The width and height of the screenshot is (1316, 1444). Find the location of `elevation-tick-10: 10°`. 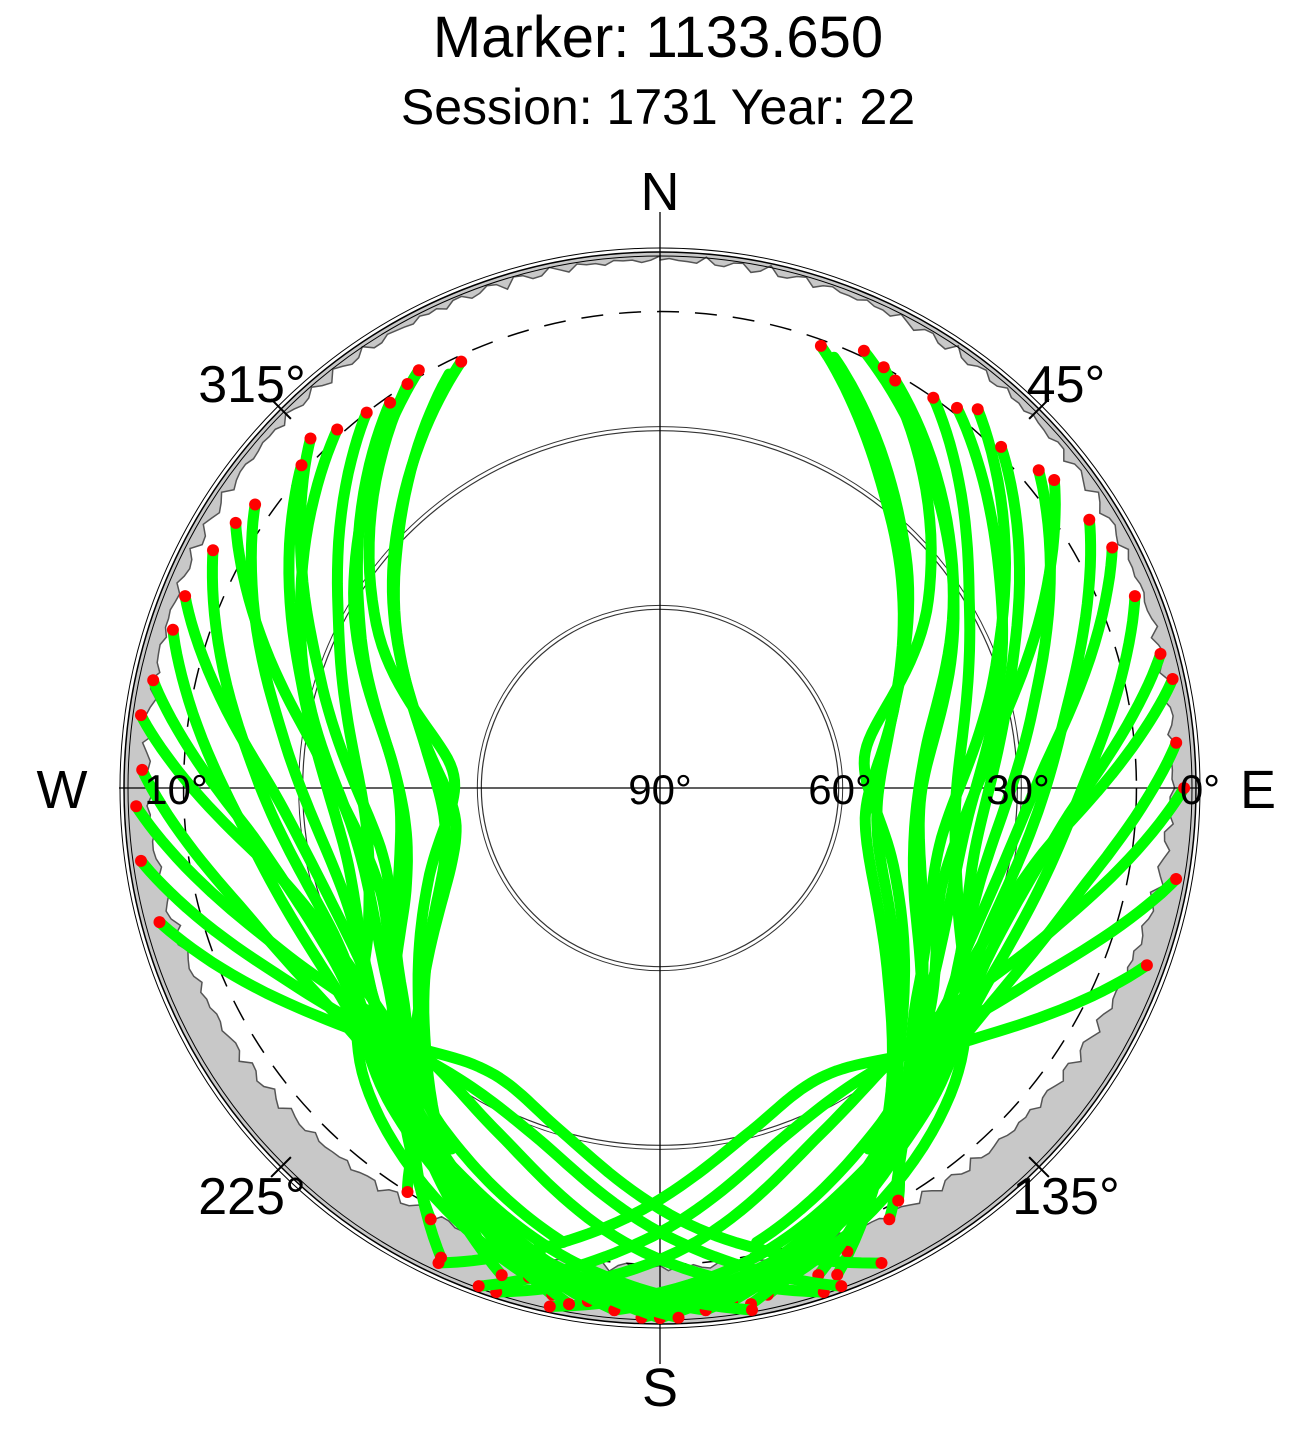

elevation-tick-10: 10° is located at coordinates (176, 789).